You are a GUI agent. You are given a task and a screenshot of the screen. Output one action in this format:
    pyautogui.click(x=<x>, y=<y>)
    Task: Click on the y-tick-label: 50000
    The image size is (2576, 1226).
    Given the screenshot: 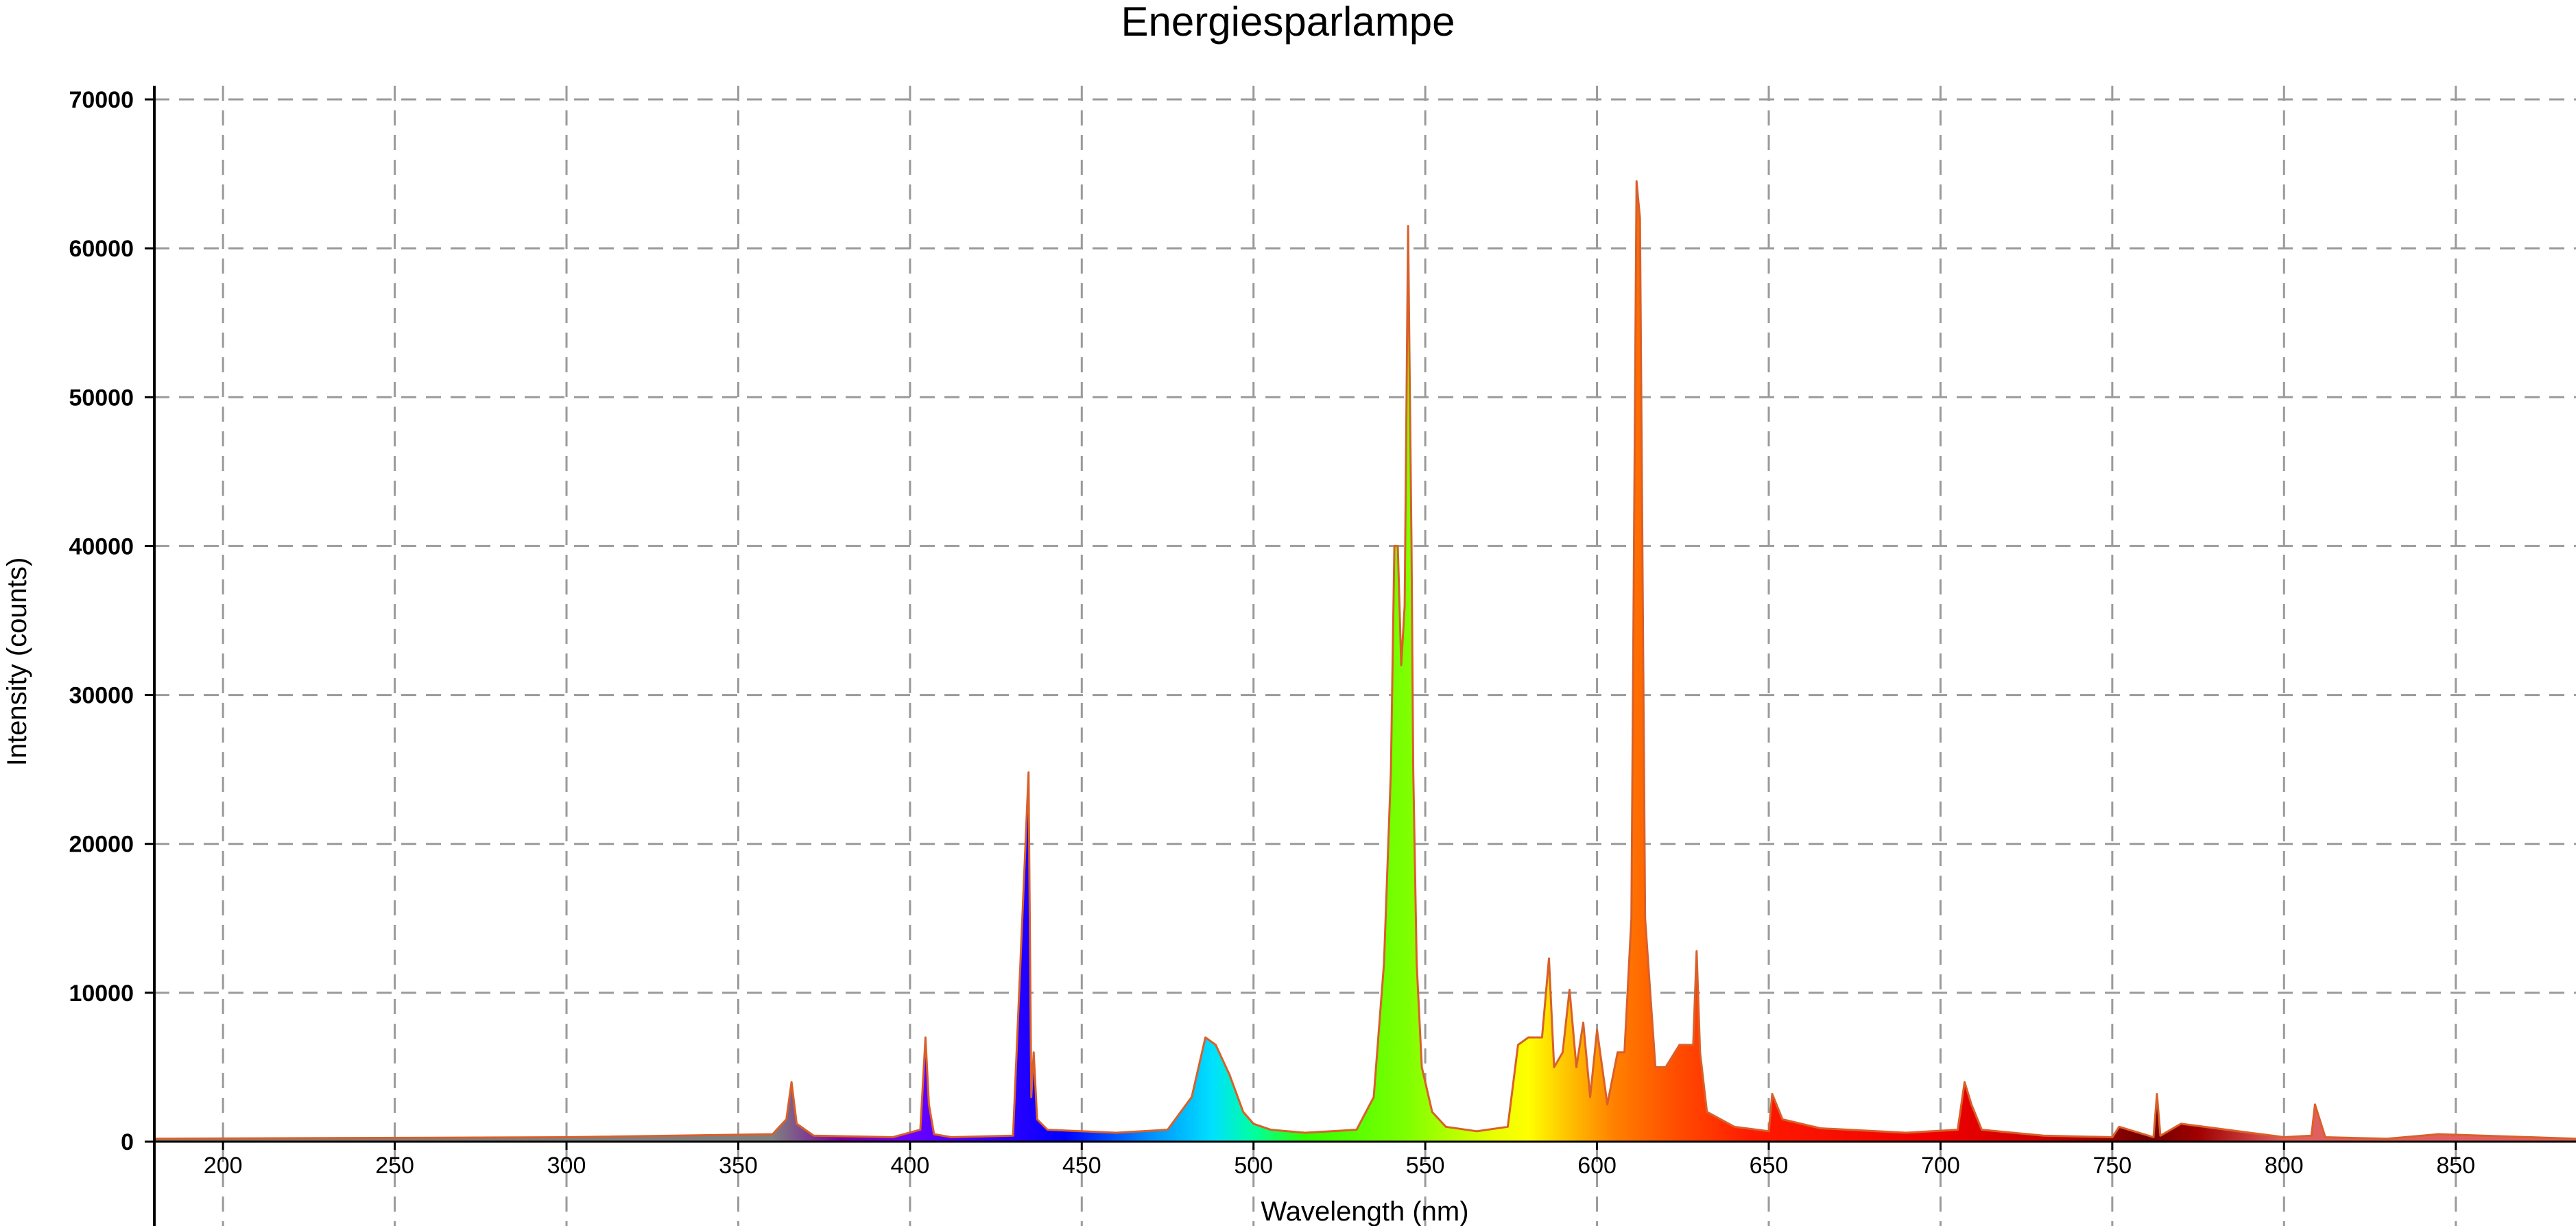 What is the action you would take?
    pyautogui.click(x=101, y=398)
    